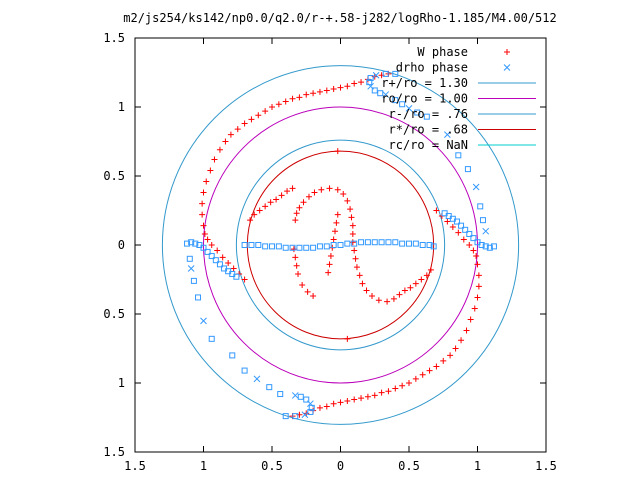 This screenshot has height=480, width=640. What do you see at coordinates (203, 466) in the screenshot?
I see `x-tick-label: 1` at bounding box center [203, 466].